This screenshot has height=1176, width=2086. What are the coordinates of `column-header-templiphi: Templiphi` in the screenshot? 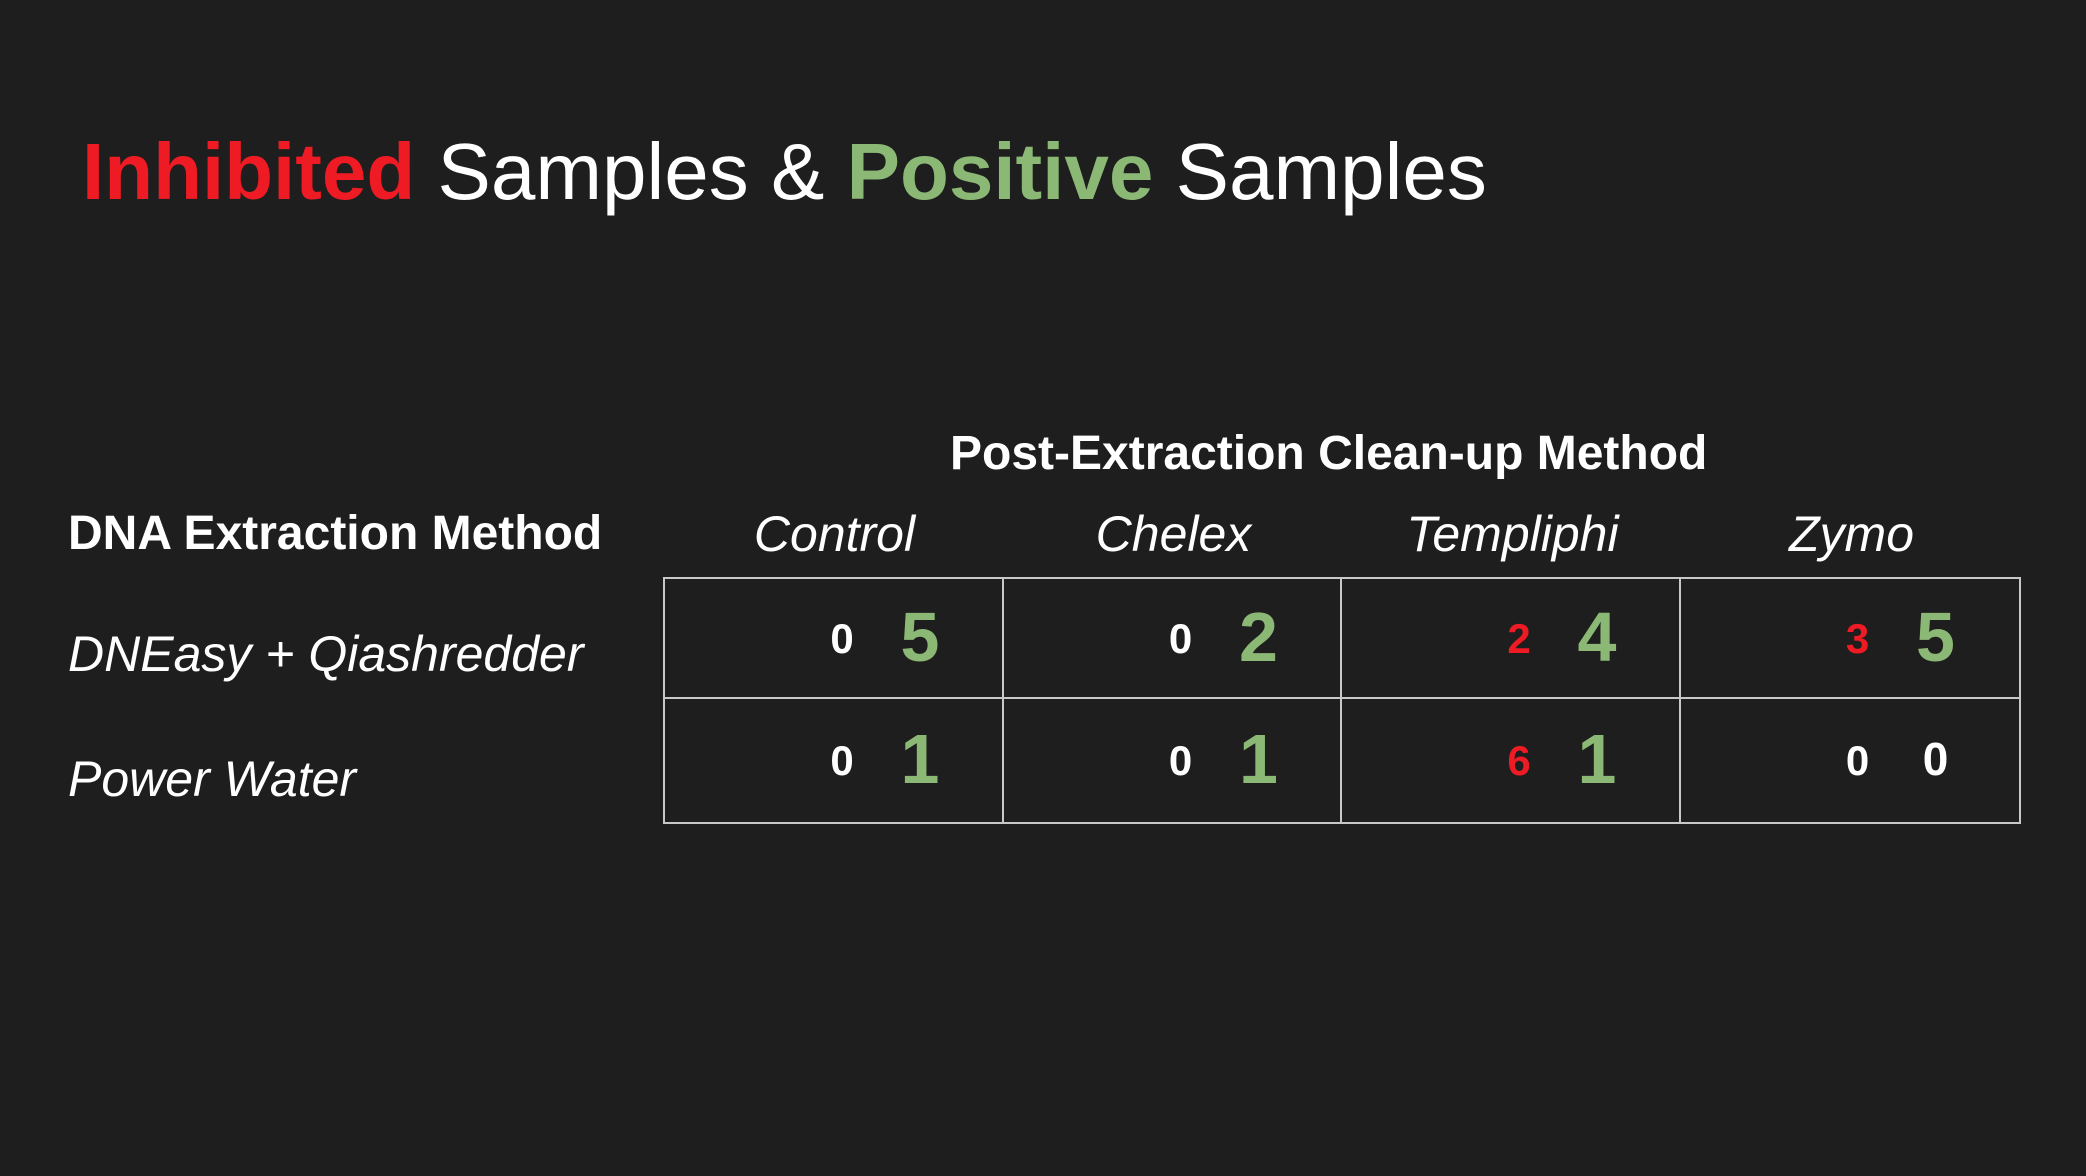 It's located at (1512, 534).